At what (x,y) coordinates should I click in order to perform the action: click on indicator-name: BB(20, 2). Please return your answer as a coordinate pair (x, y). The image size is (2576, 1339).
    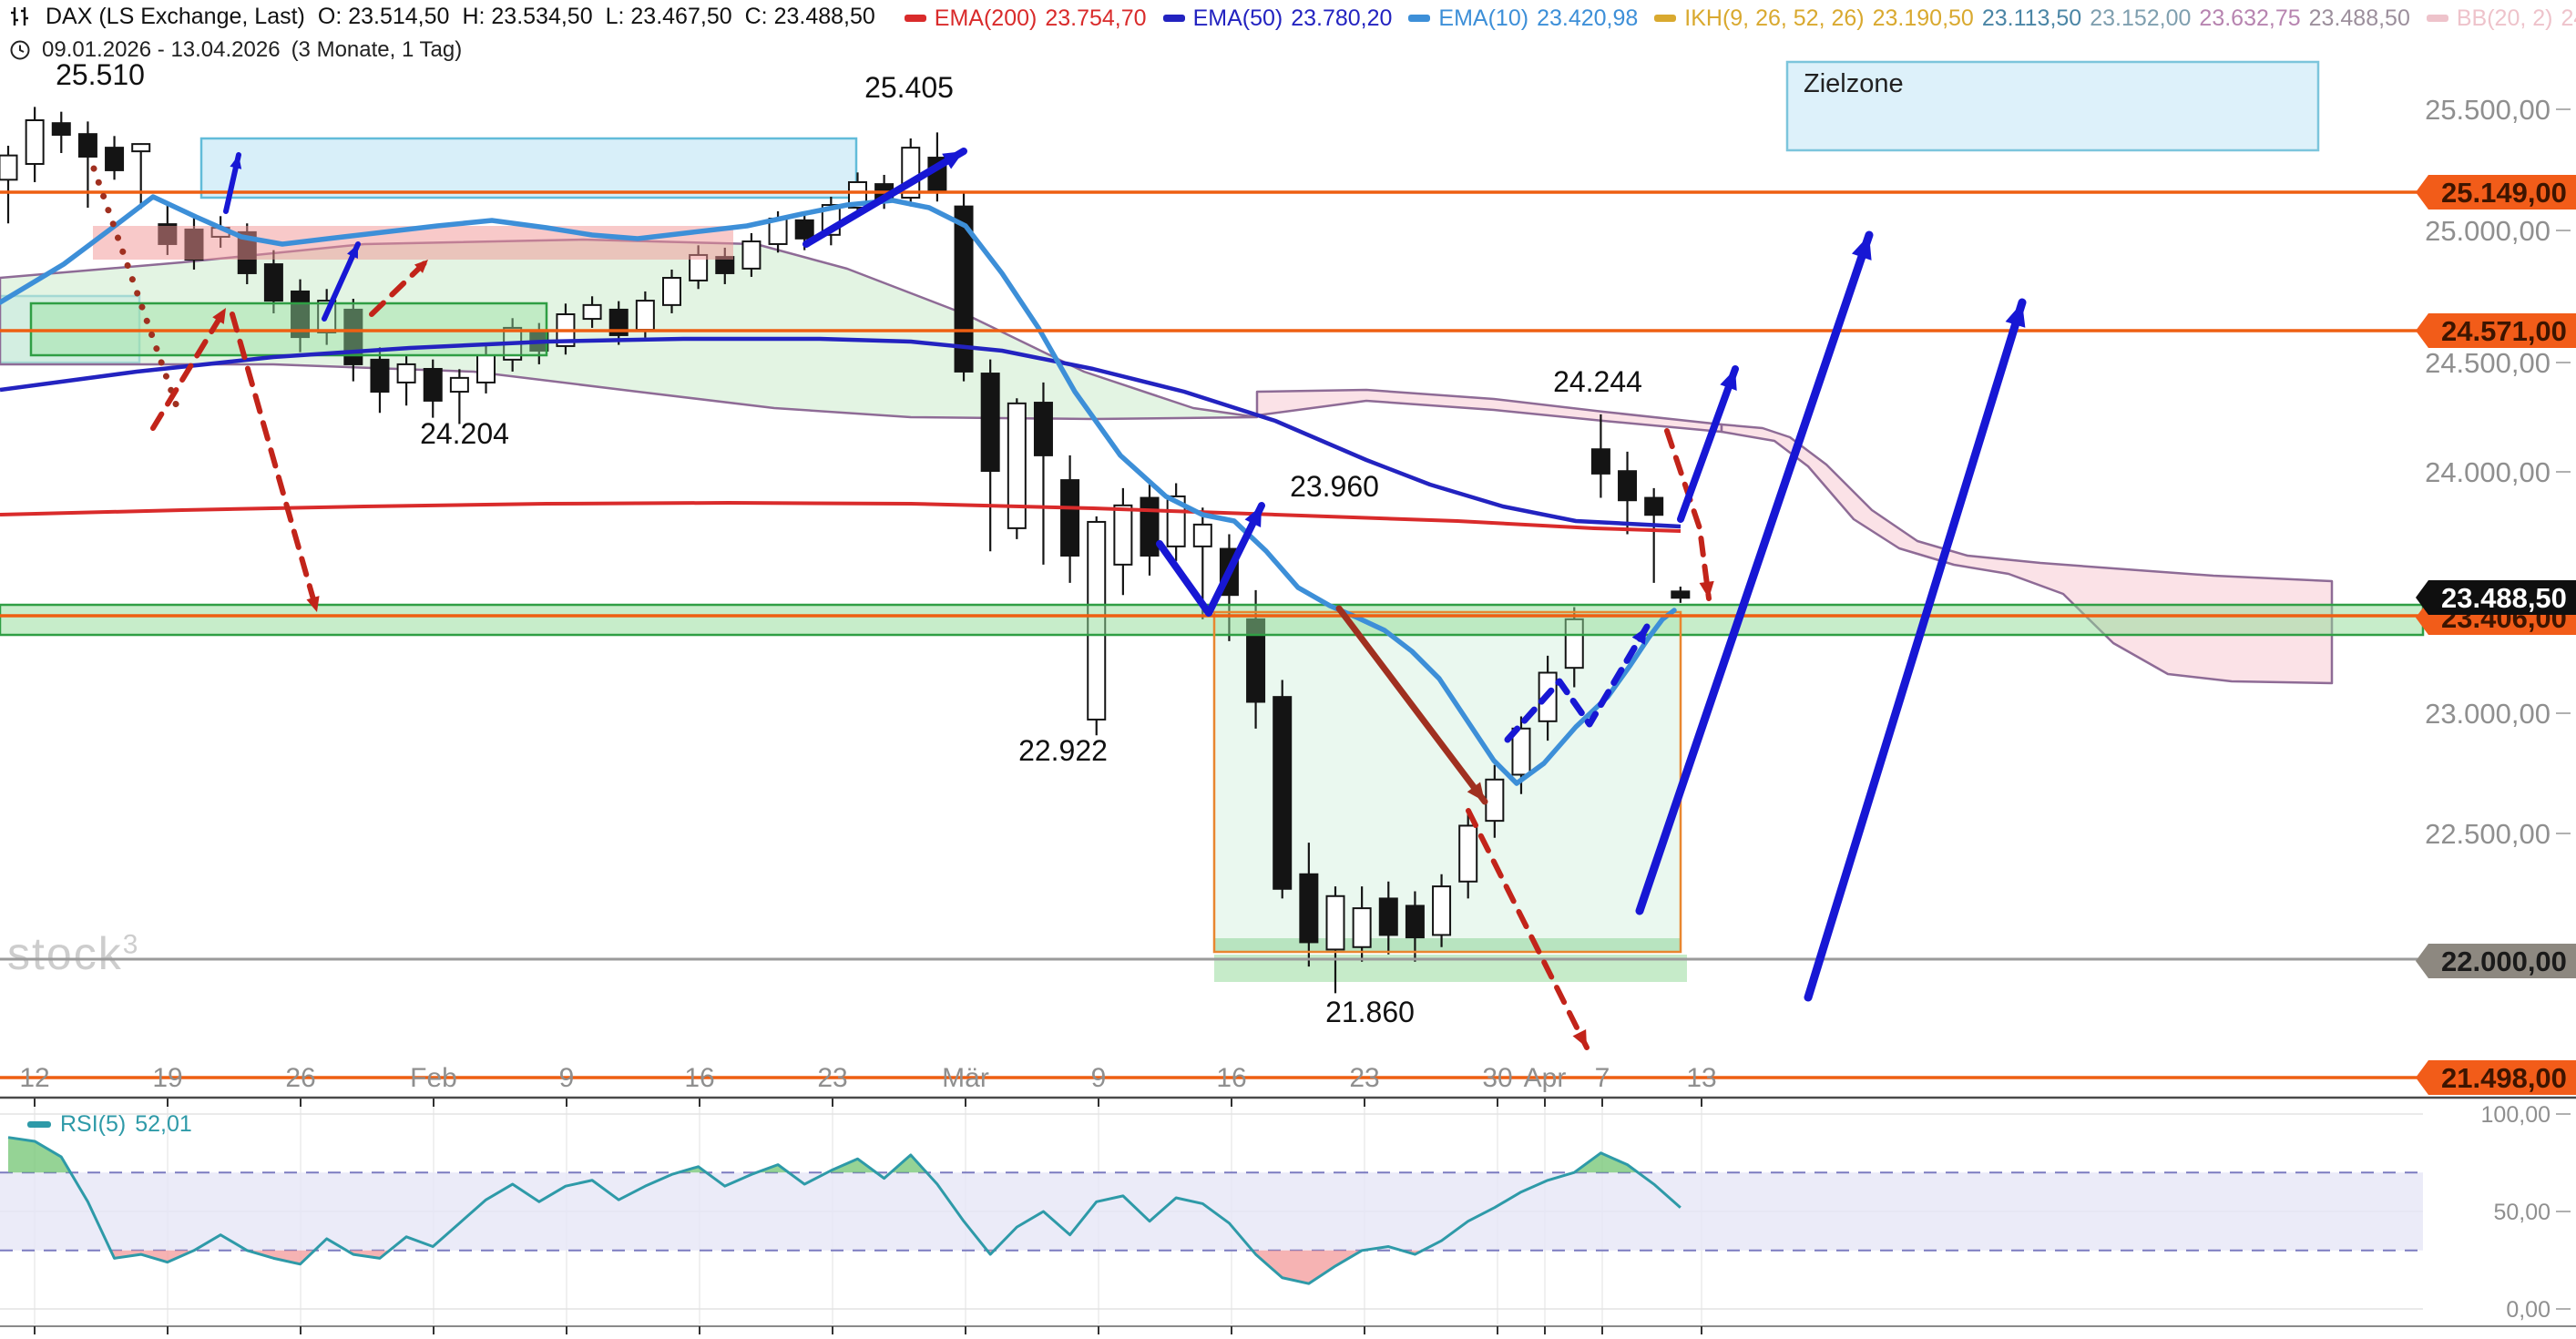
    Looking at the image, I should click on (2504, 18).